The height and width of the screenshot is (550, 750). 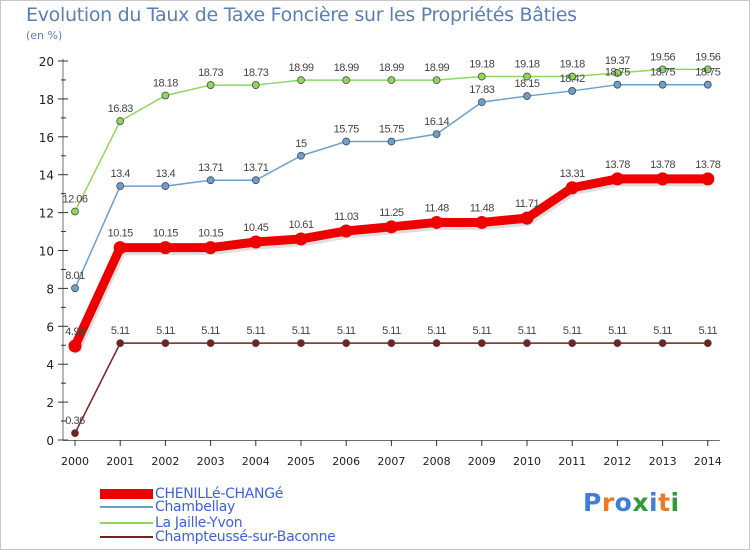 What do you see at coordinates (708, 461) in the screenshot?
I see `x-tick-label: 2014` at bounding box center [708, 461].